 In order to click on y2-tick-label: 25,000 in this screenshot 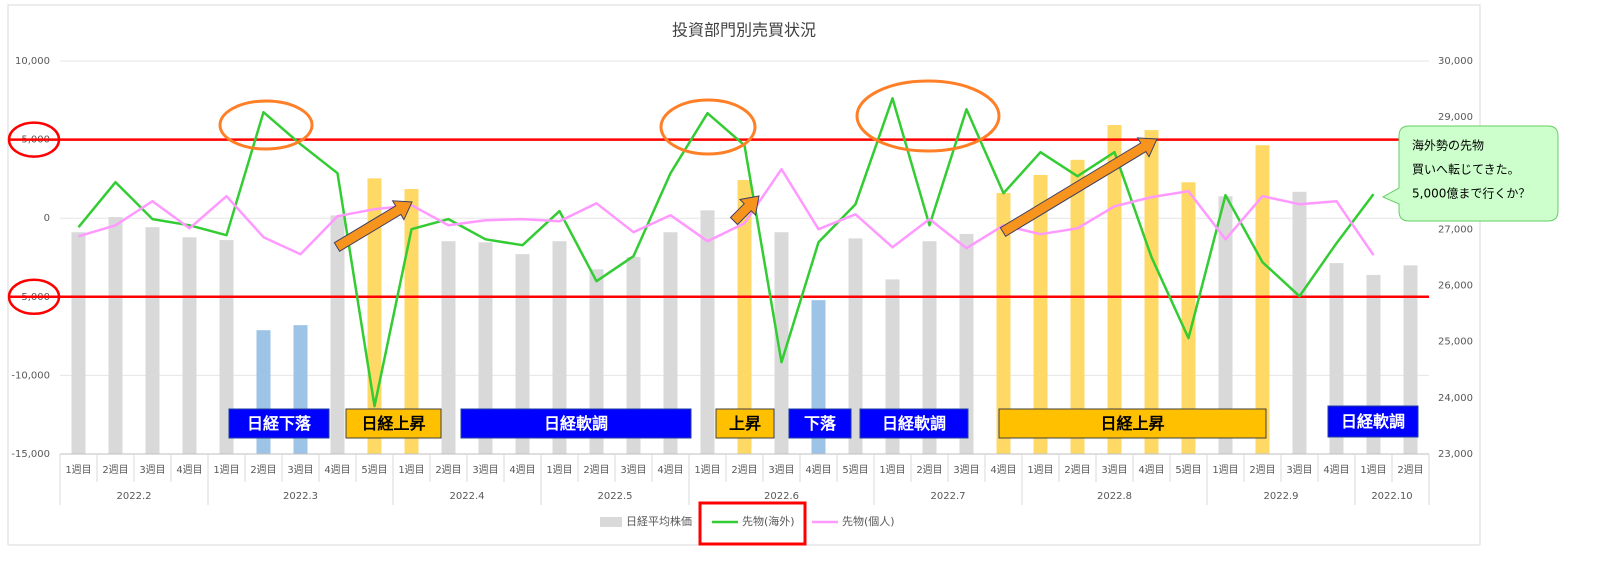, I will do `click(1455, 342)`.